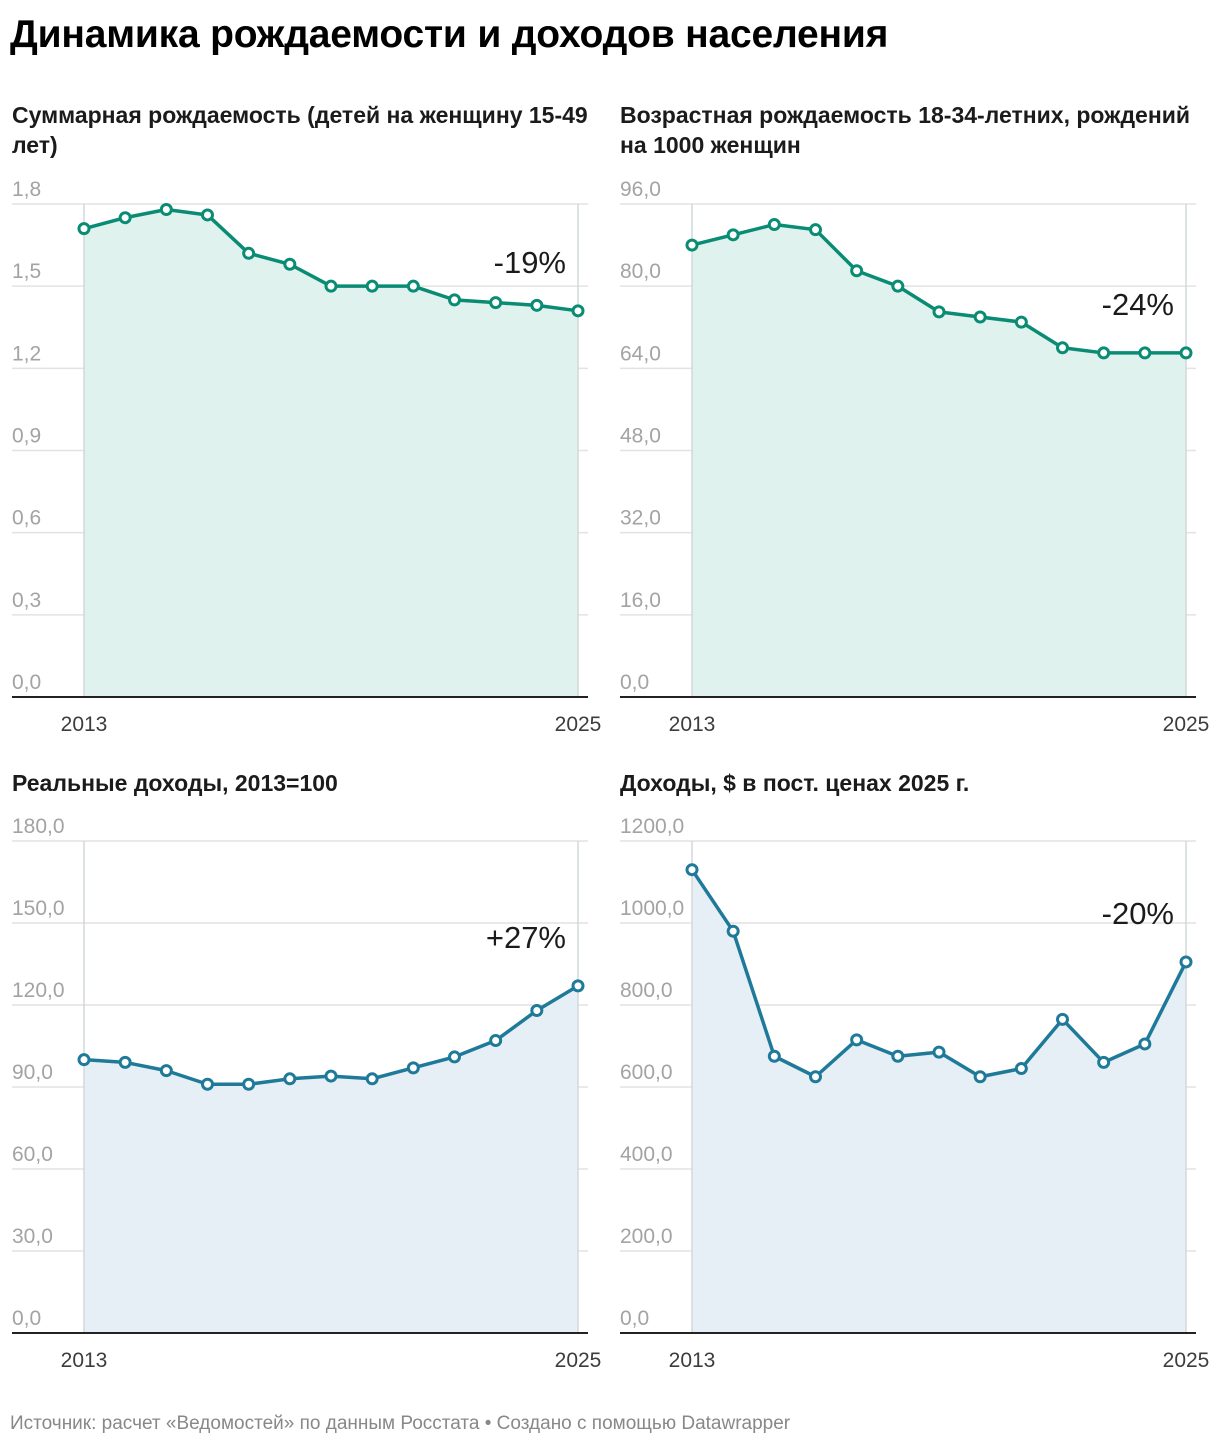 The image size is (1220, 1450). Describe the element at coordinates (652, 826) in the screenshot. I see `y-tick-label: 1200,0` at that location.